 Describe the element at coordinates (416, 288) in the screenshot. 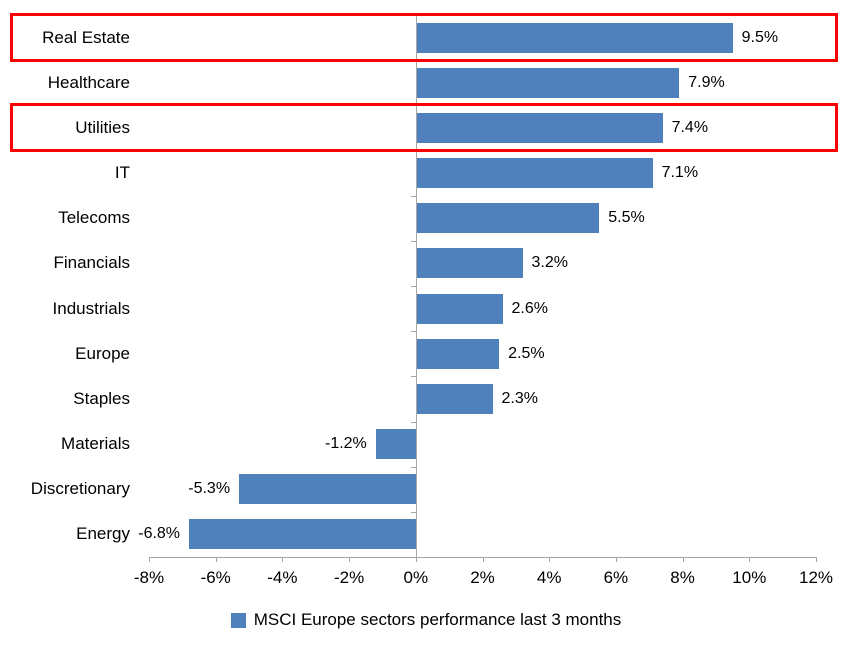

I see `category-axis-line` at that location.